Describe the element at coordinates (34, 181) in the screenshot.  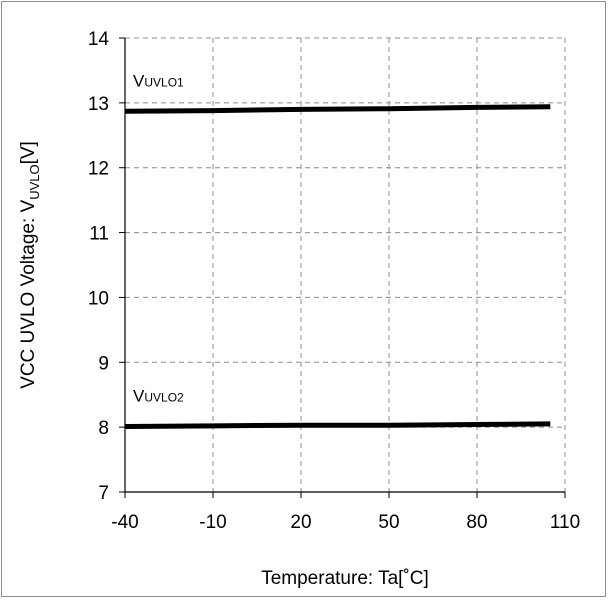
I see `y-axis-label-subscript: UVLO` at that location.